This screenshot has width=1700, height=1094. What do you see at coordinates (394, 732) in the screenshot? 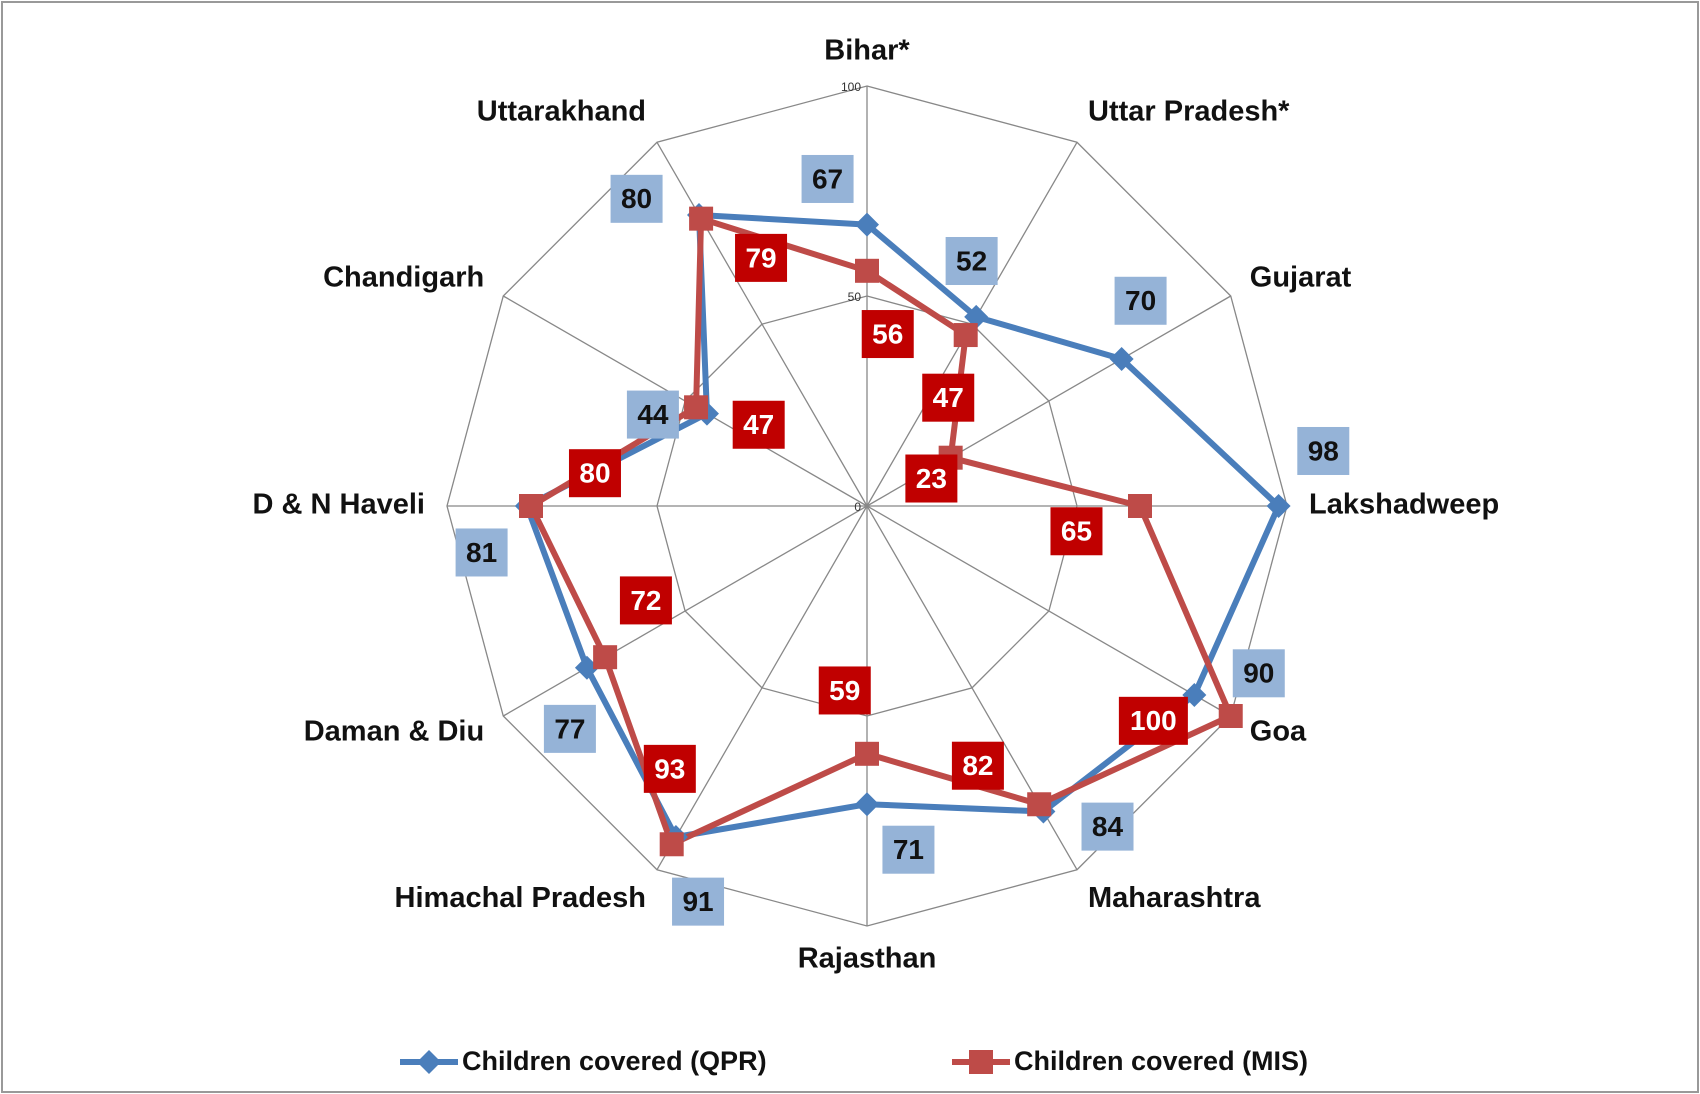
I see `category-label: Daman & Diu` at bounding box center [394, 732].